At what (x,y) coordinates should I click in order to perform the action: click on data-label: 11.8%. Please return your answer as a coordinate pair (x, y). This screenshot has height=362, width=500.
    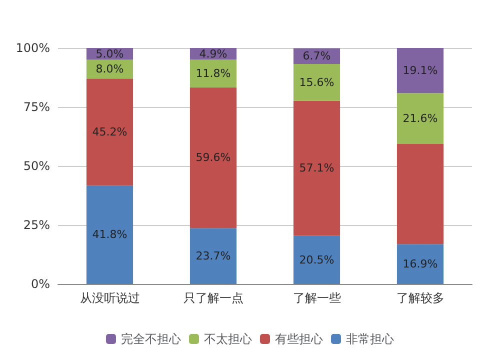
    Looking at the image, I should click on (213, 73).